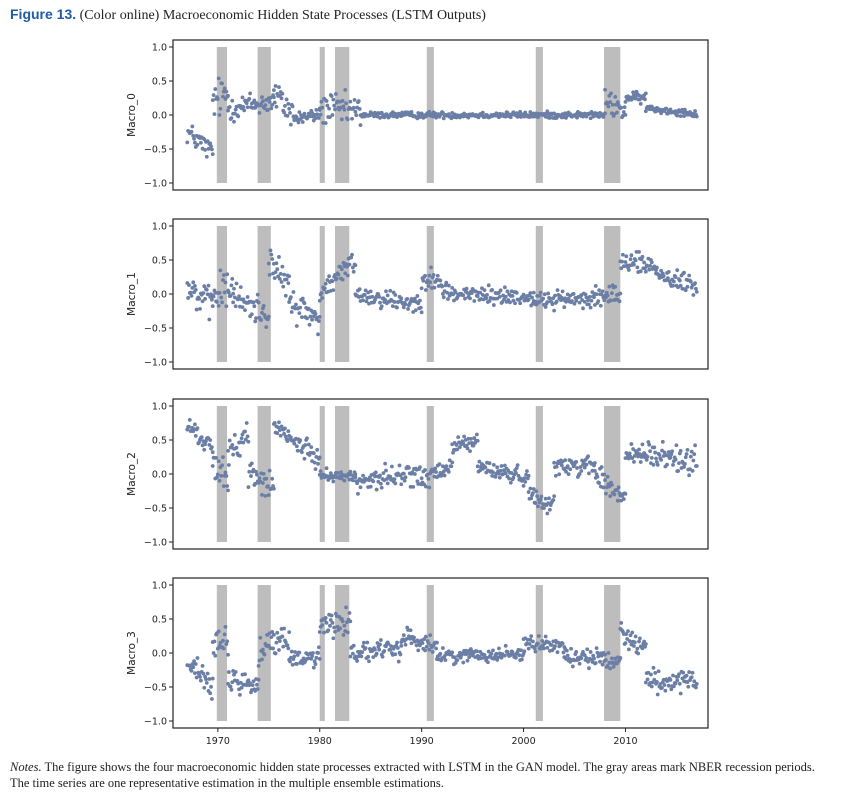 The width and height of the screenshot is (841, 800). What do you see at coordinates (417, 115) in the screenshot?
I see `panel-macro-0: 1.0 0.5 0.0 −0.5 −1.0 Macro_0` at bounding box center [417, 115].